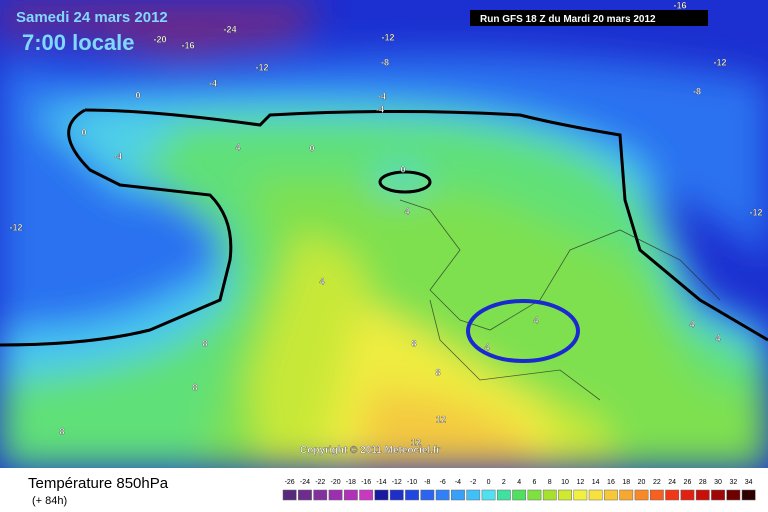 Image resolution: width=768 pixels, height=512 pixels. What do you see at coordinates (519, 482) in the screenshot?
I see `legend-tick-label: 4` at bounding box center [519, 482].